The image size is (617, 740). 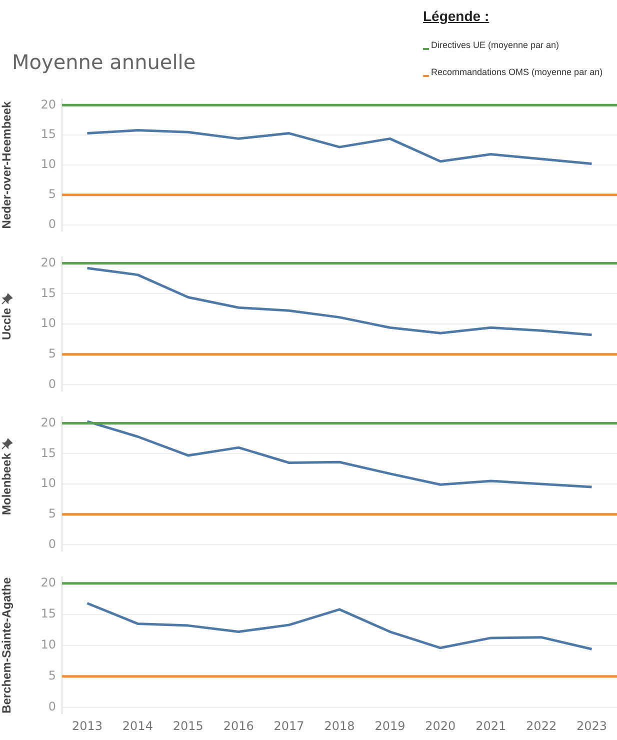 I want to click on x-tick-label: 2021, so click(x=491, y=725).